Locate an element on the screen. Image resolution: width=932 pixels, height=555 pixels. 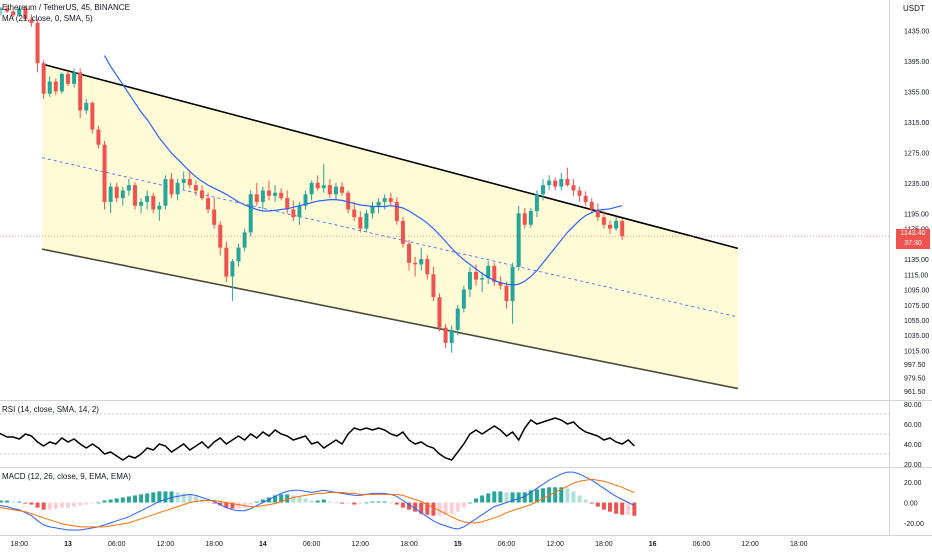
price-tick-label: 1395.00 is located at coordinates (916, 62).